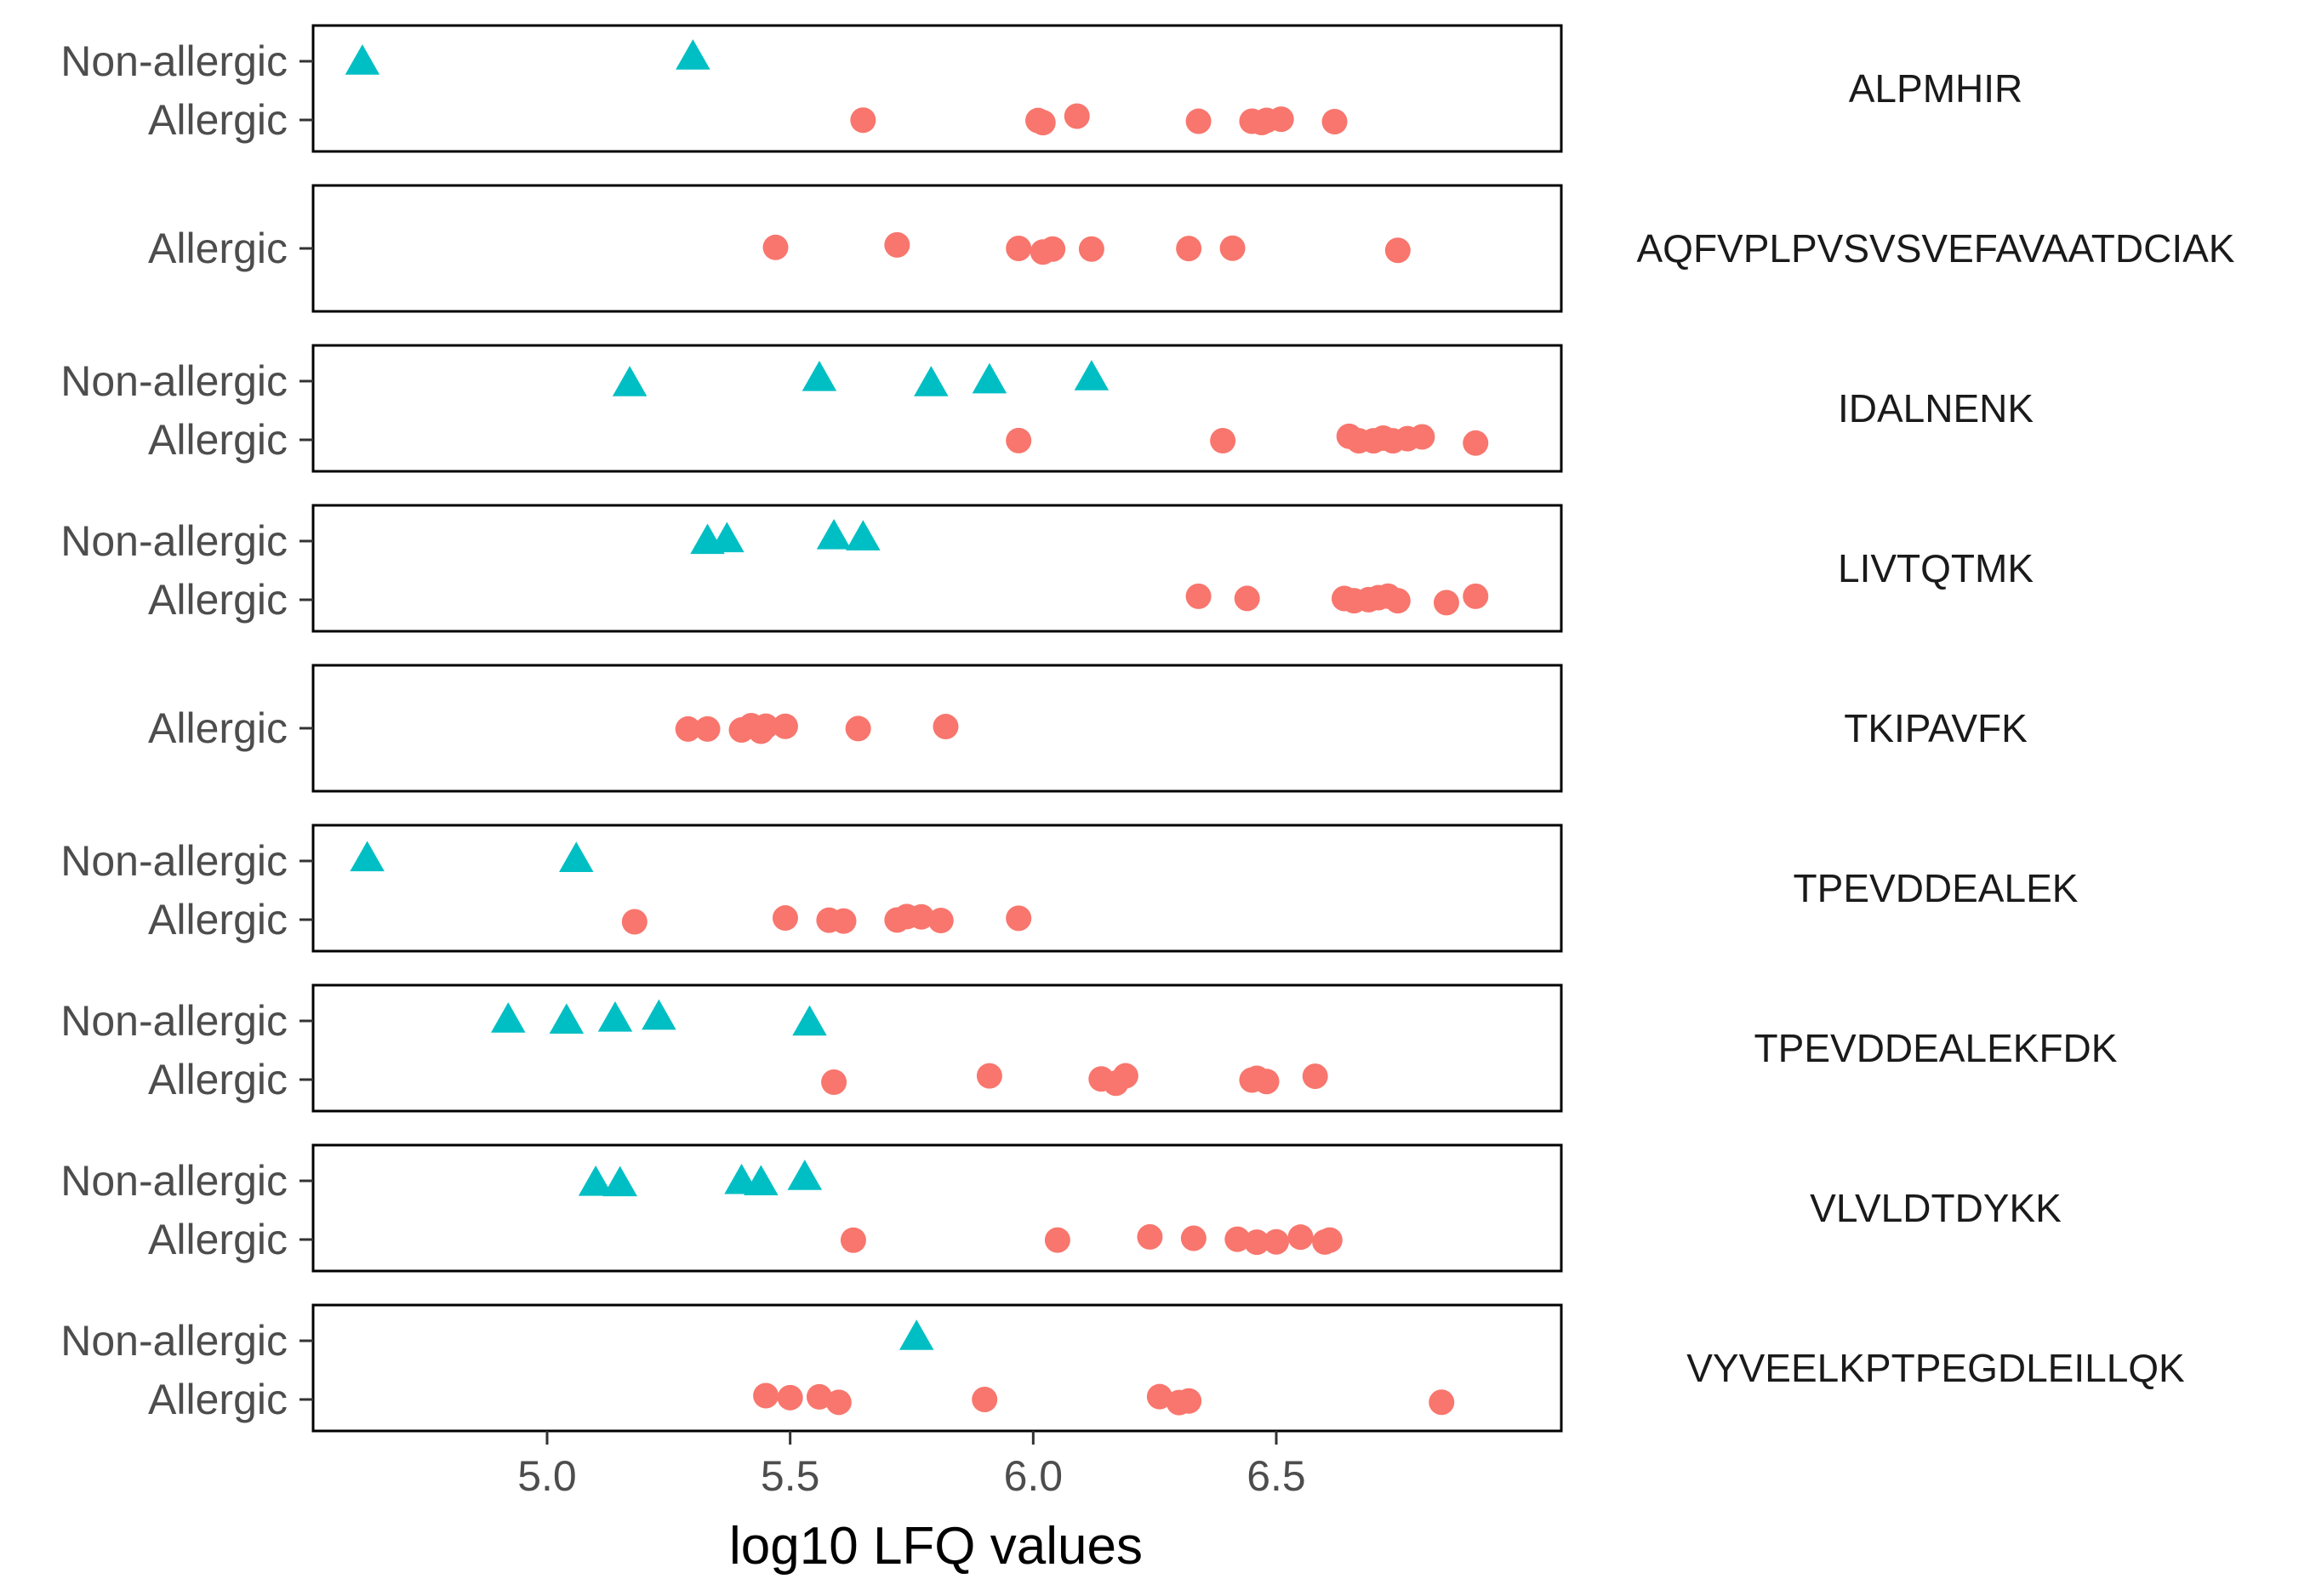  Describe the element at coordinates (1276, 1476) in the screenshot. I see `x-tick-label: 6.5` at that location.